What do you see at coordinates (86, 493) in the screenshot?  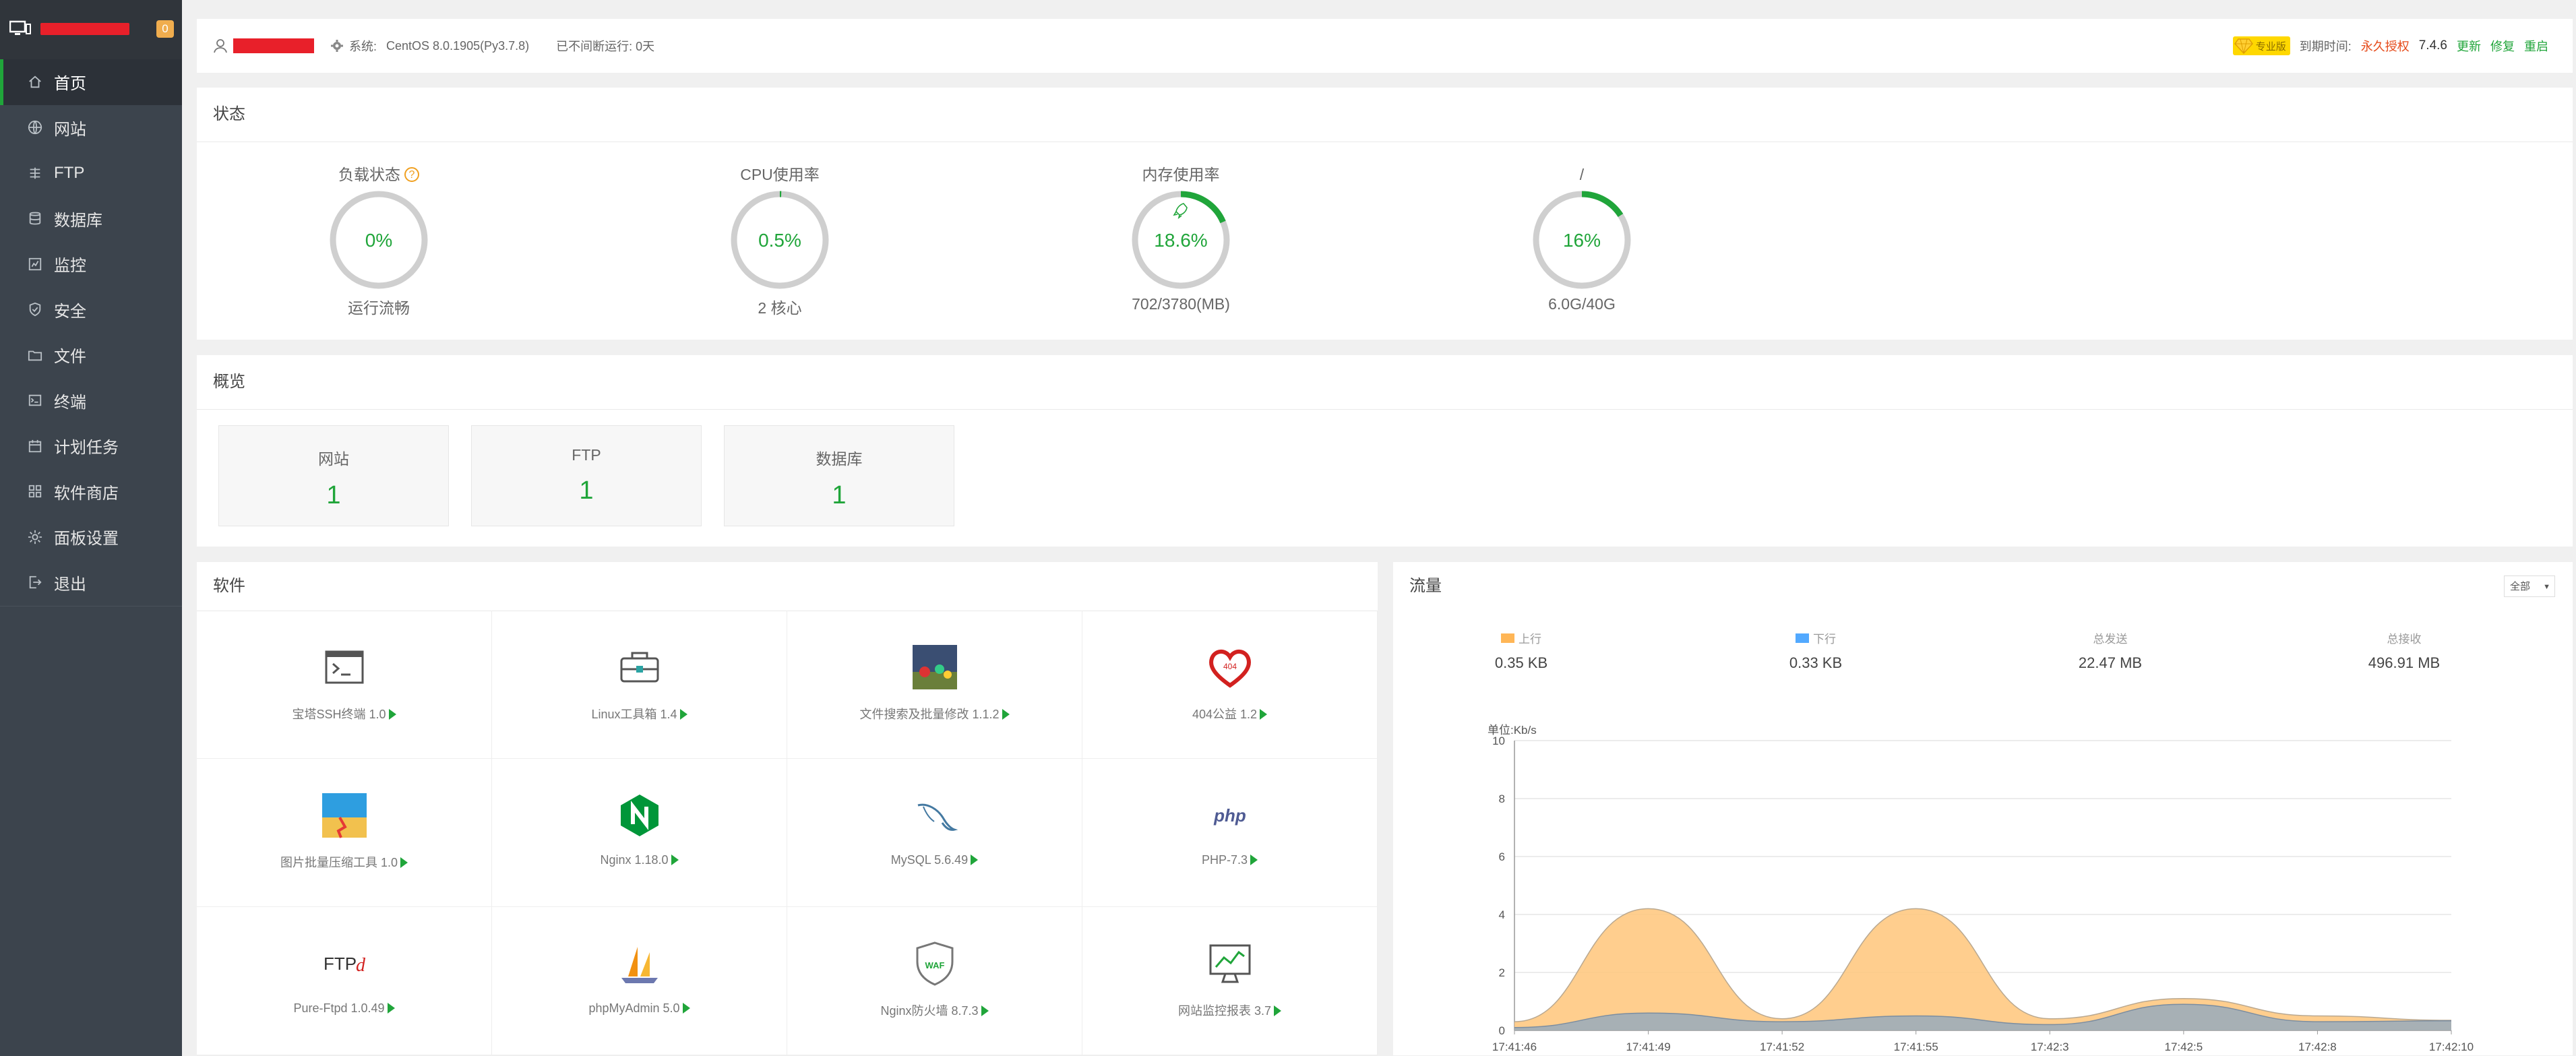 I see `sidebar-item-label: 软件商店` at bounding box center [86, 493].